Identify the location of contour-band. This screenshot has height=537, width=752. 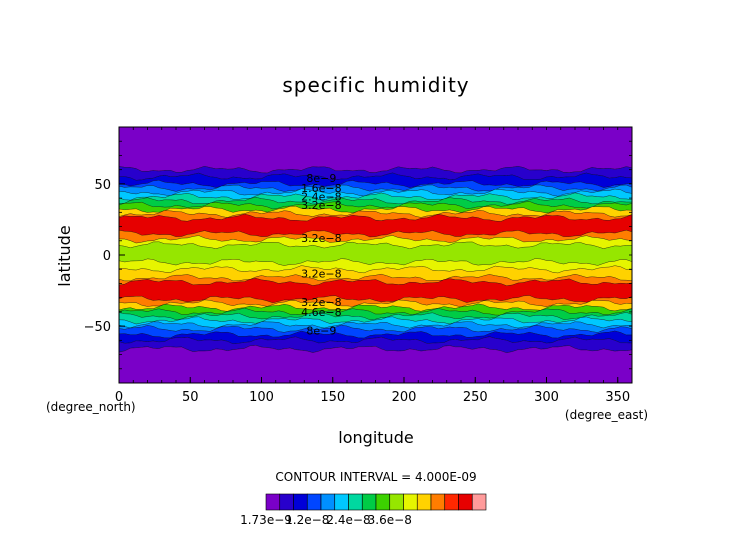
(375, 150).